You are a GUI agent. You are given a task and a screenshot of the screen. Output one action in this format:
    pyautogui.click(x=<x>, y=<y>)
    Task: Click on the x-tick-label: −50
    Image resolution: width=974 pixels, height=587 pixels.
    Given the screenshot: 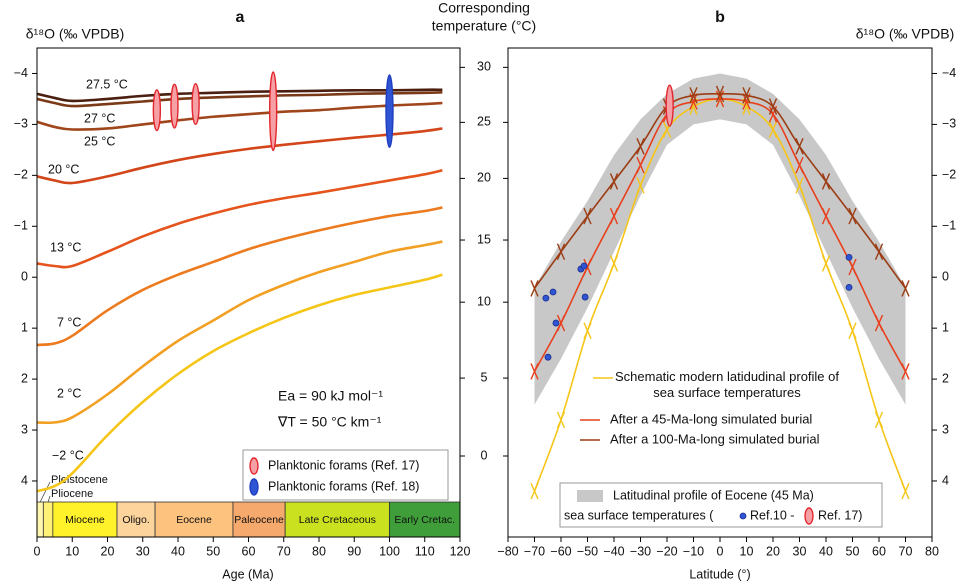 What is the action you would take?
    pyautogui.click(x=587, y=551)
    